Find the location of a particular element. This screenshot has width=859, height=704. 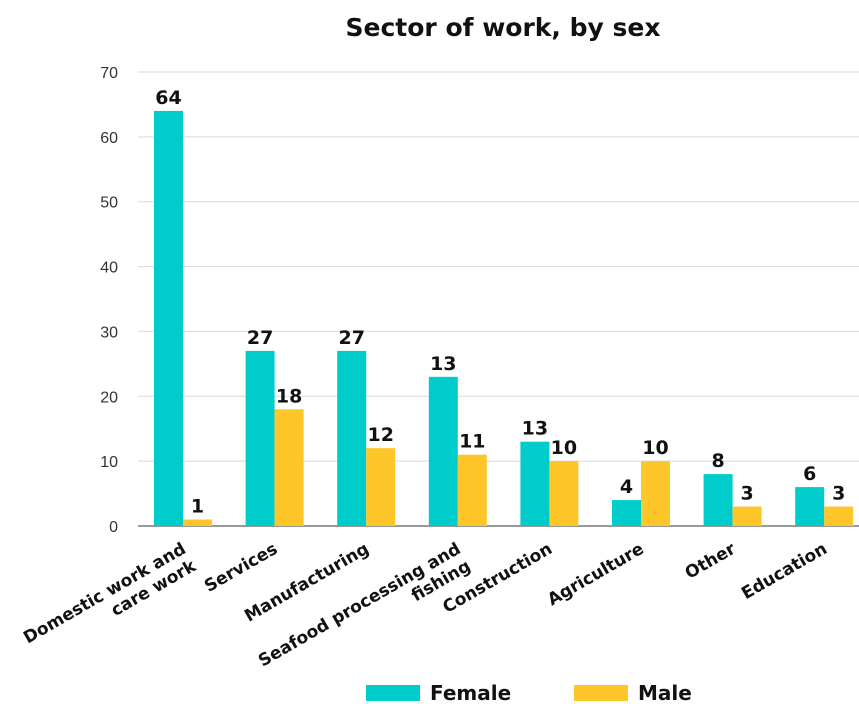

x-tick-label: Seafood processing andfishing is located at coordinates (364, 614).